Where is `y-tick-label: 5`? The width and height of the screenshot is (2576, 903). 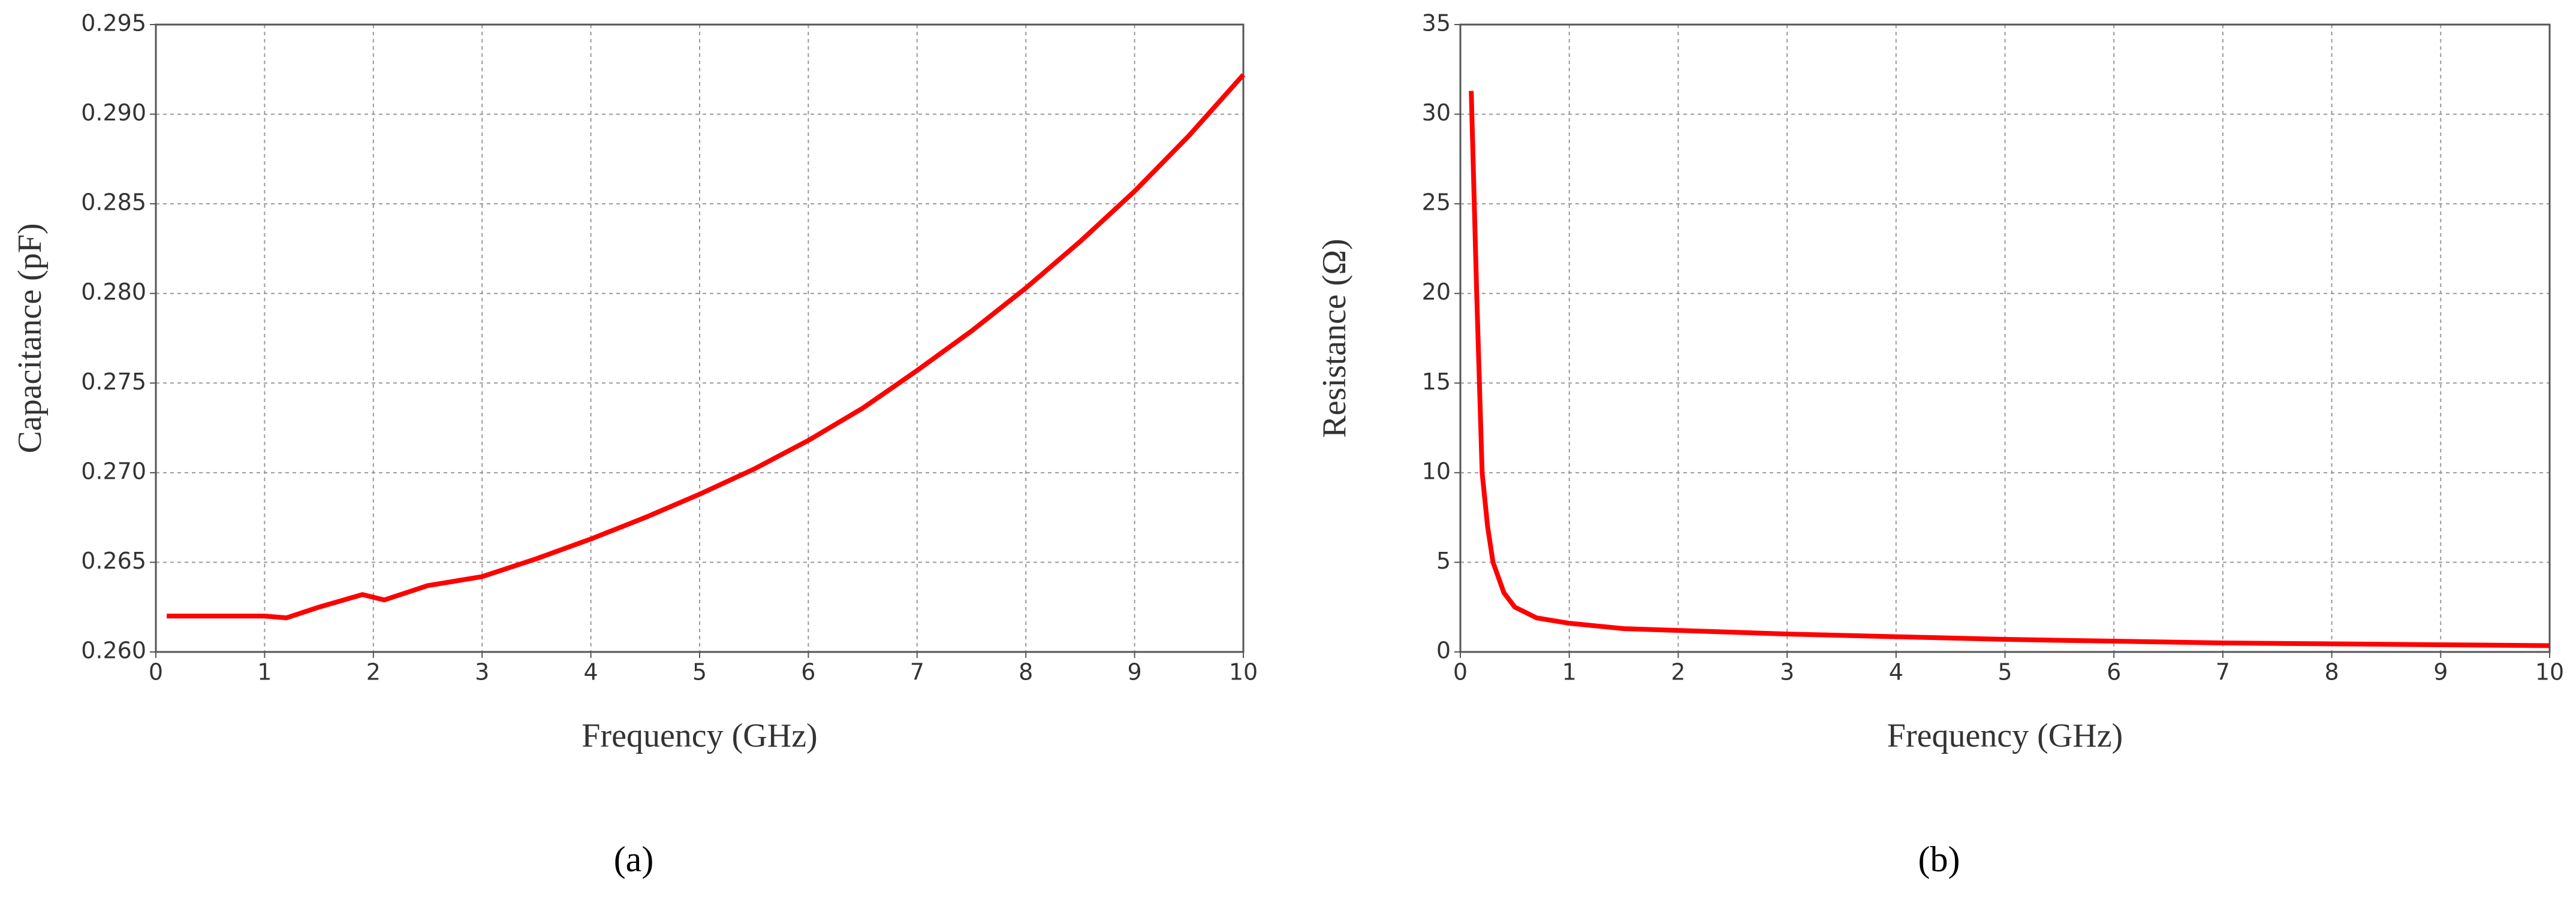
y-tick-label: 5 is located at coordinates (1444, 561).